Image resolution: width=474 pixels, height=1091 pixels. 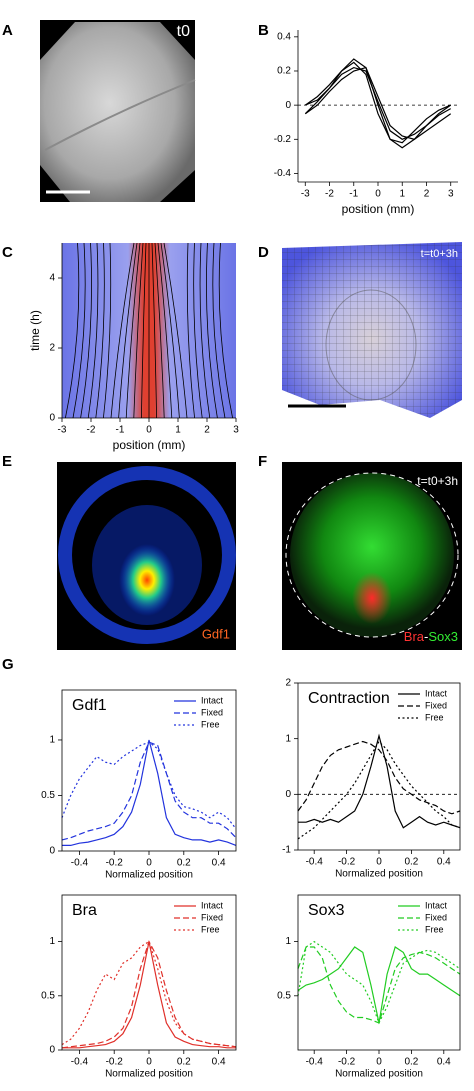 What do you see at coordinates (52, 278) in the screenshot?
I see `y-tick-label: 4` at bounding box center [52, 278].